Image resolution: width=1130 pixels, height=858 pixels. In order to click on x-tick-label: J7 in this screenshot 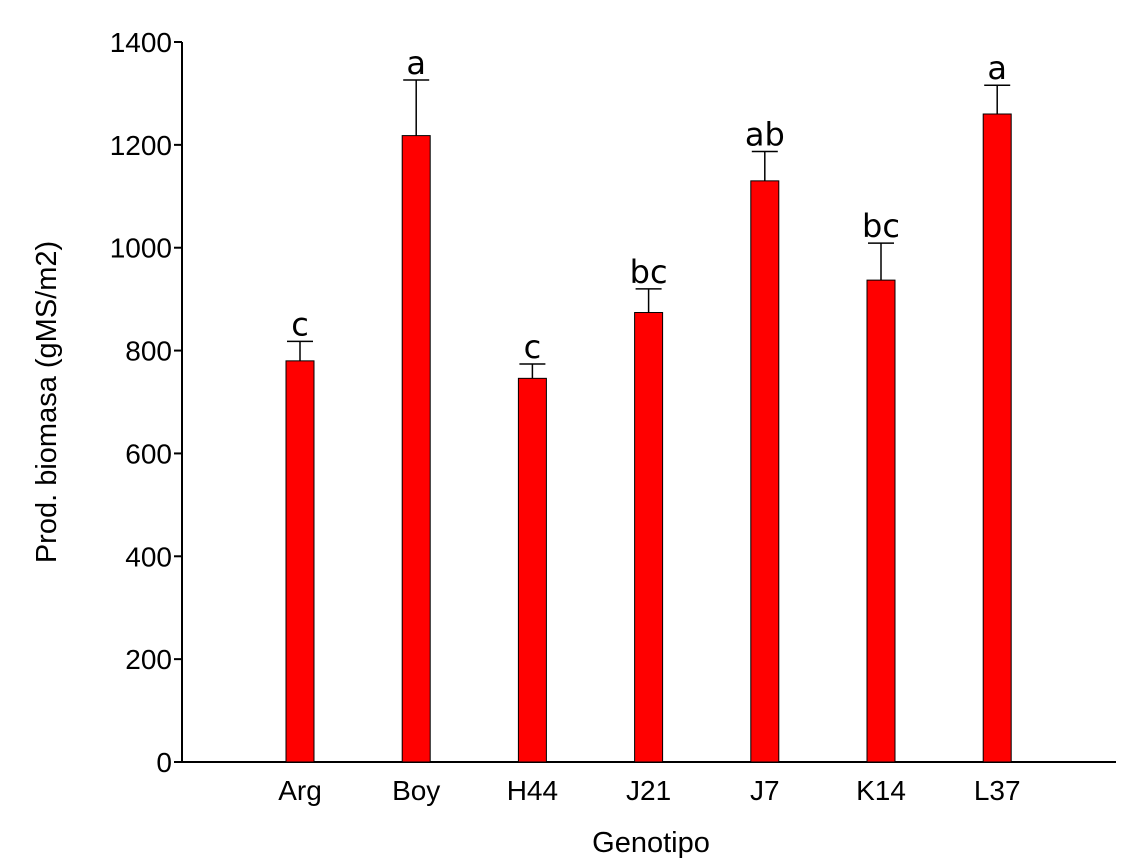, I will do `click(765, 790)`.